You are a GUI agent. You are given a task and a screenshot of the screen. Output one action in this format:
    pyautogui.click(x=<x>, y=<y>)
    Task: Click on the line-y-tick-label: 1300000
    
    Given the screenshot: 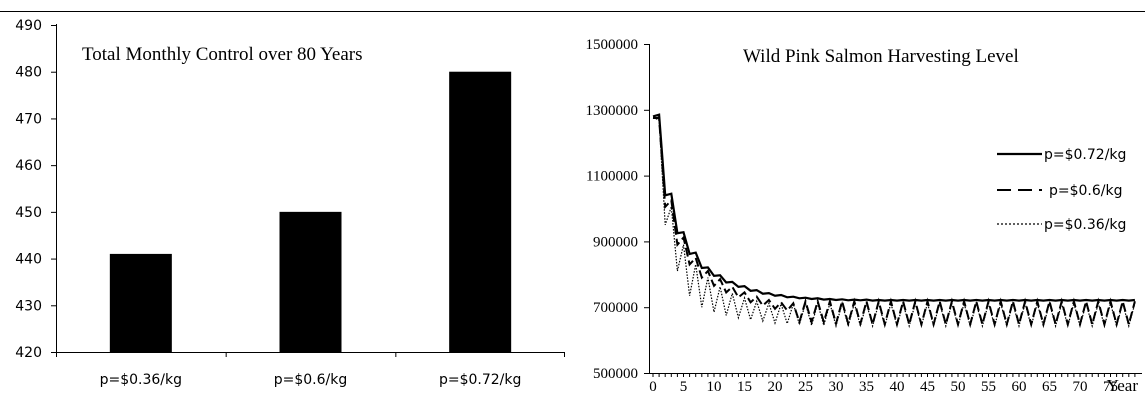 What is the action you would take?
    pyautogui.click(x=612, y=111)
    